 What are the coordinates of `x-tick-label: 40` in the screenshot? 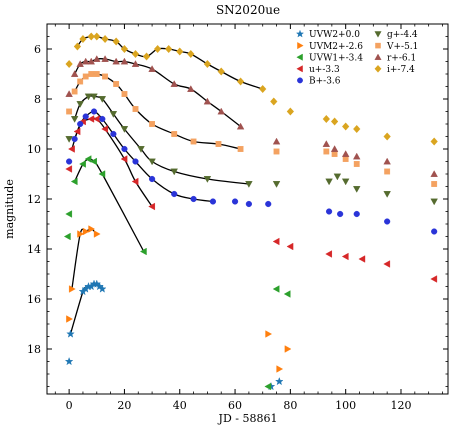 It's located at (180, 405).